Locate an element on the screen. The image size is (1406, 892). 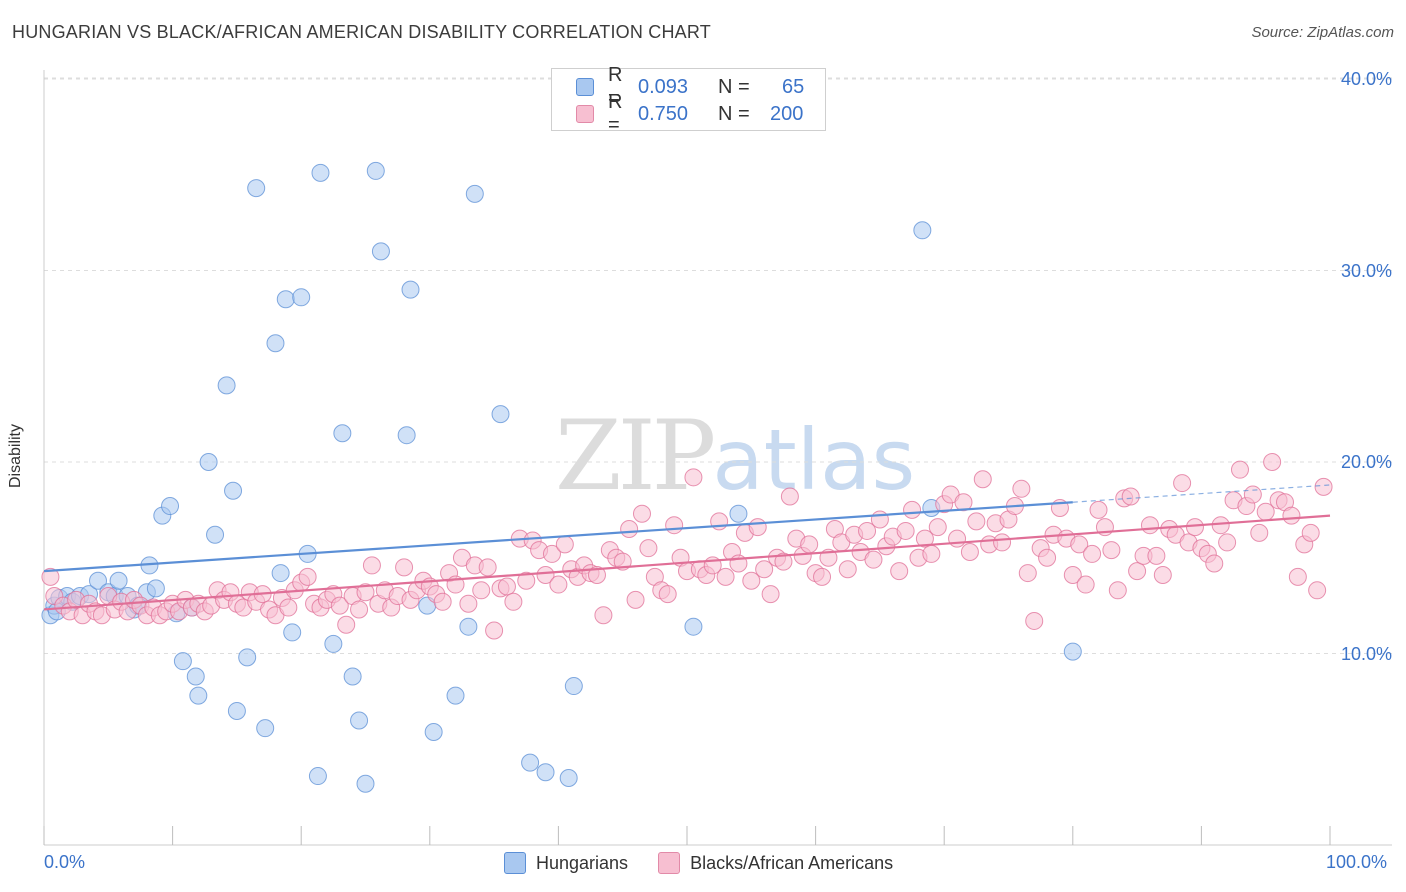
n-label: N = is located at coordinates (734, 86).